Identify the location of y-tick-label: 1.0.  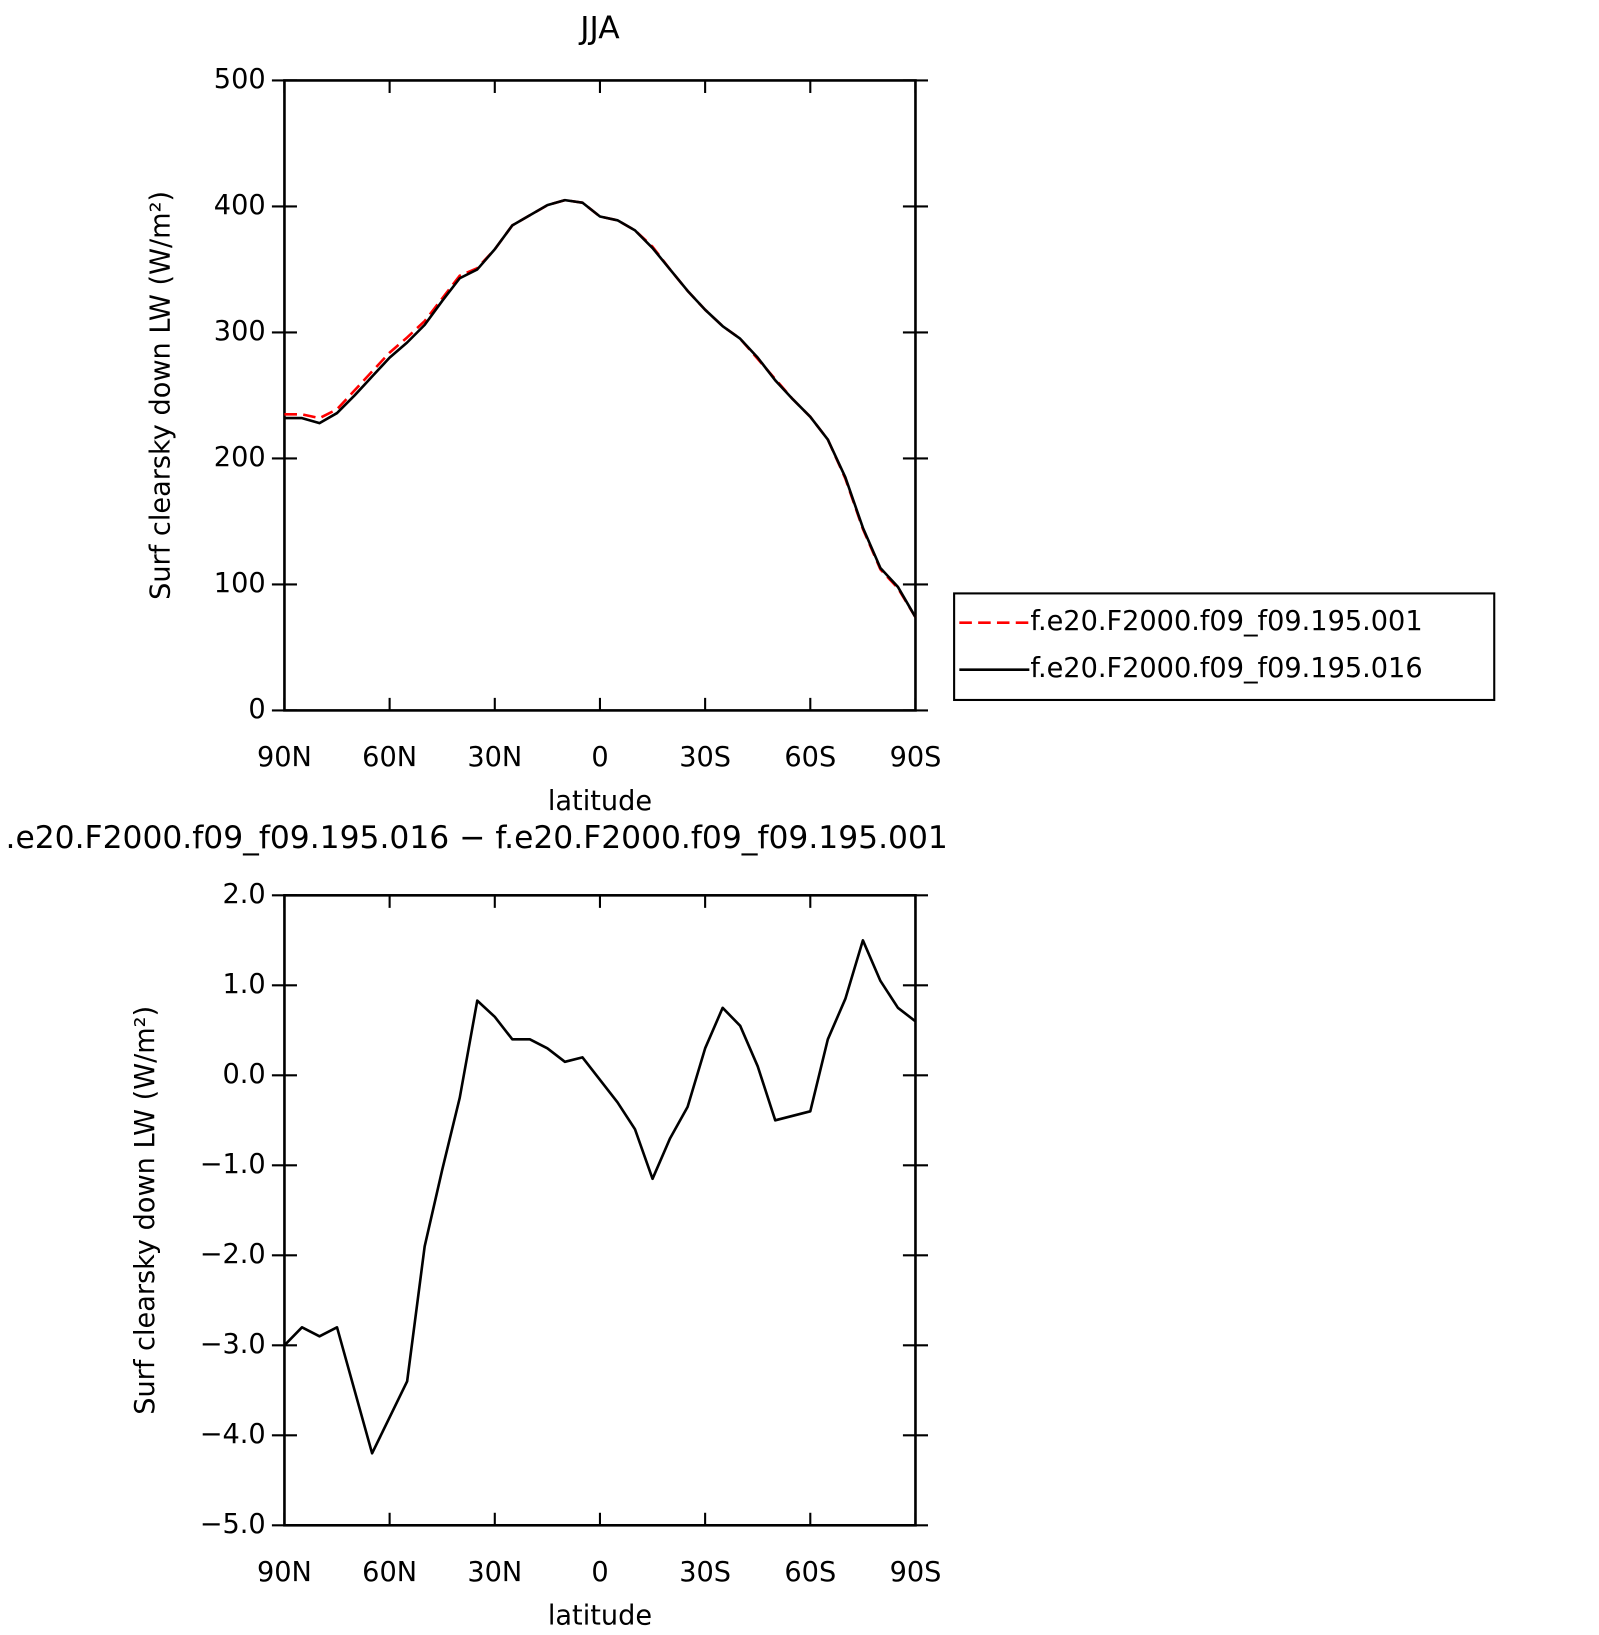
(243, 984).